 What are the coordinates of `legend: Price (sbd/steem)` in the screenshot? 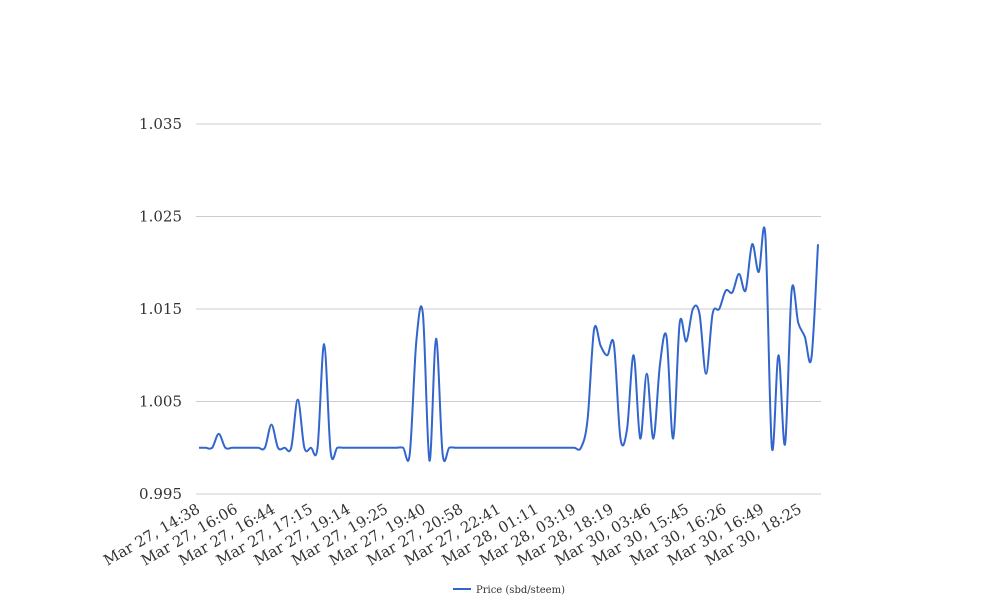 It's located at (509, 590).